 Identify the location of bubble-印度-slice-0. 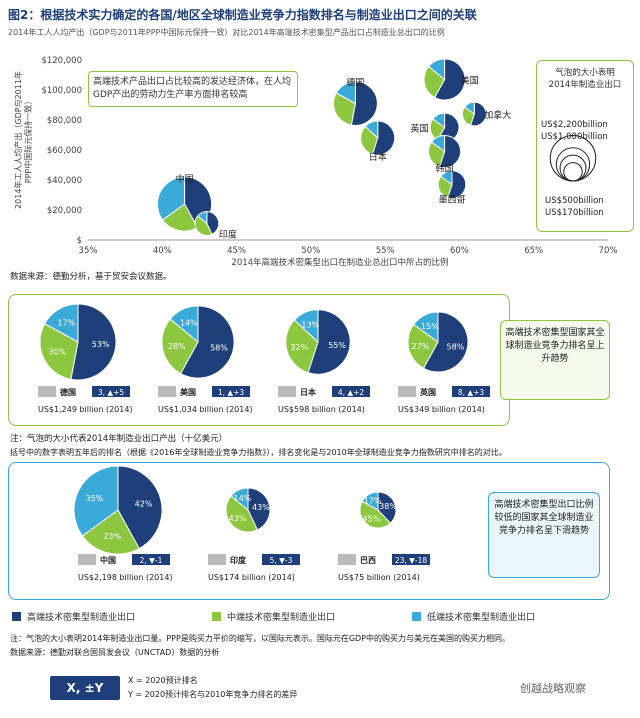
(213, 223).